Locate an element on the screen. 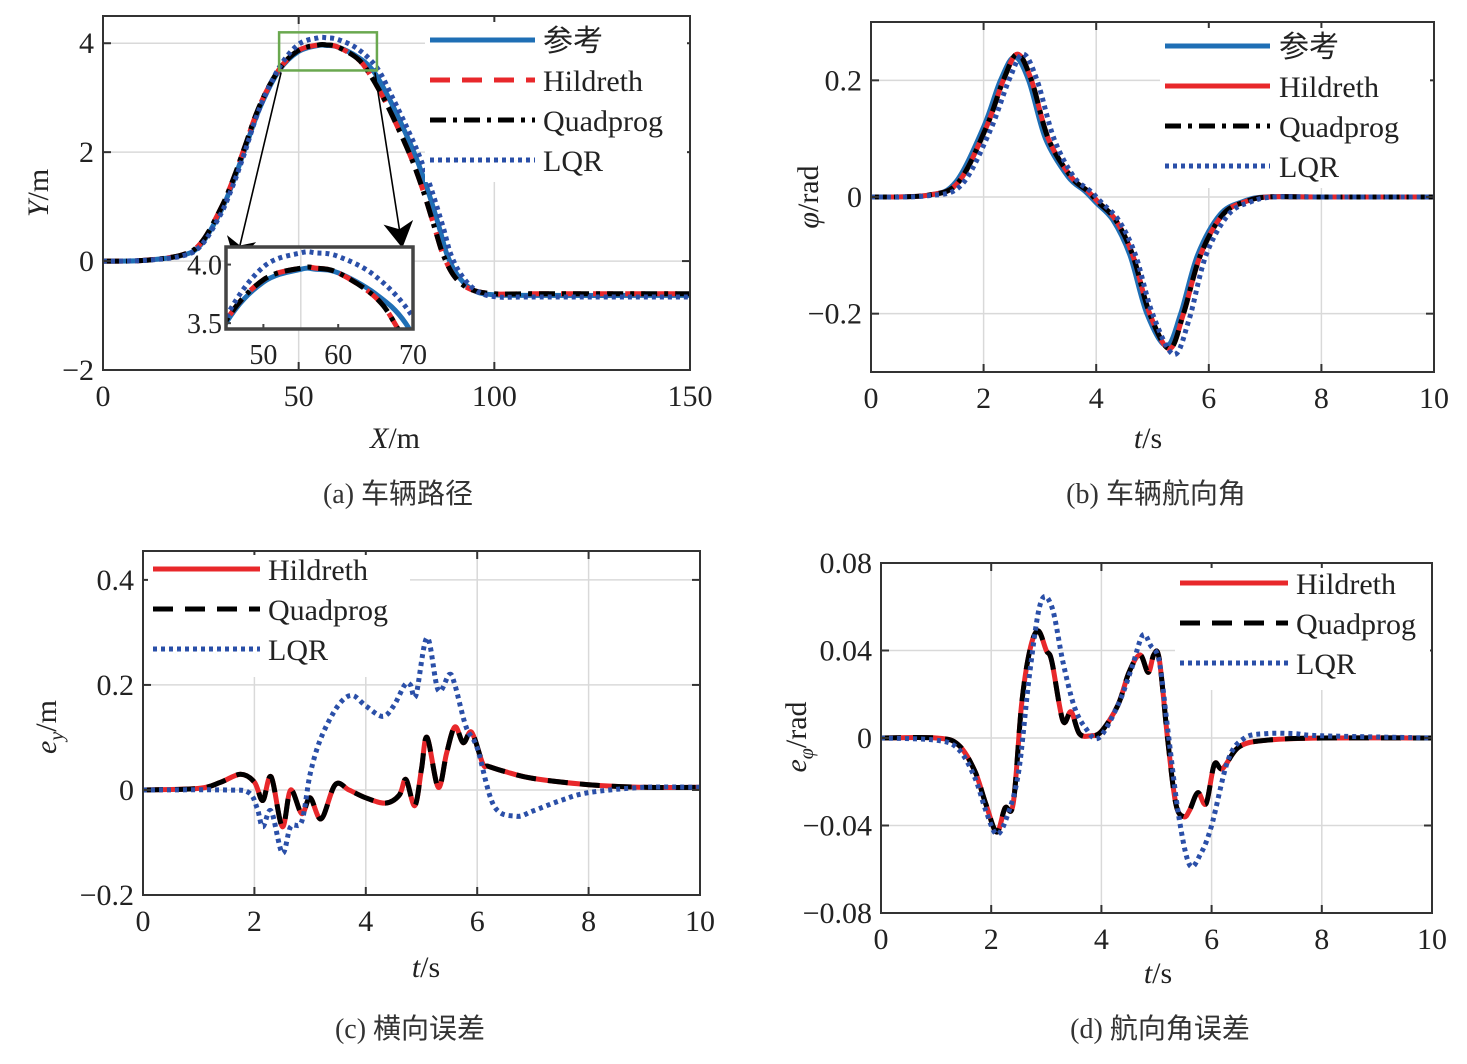 The image size is (1467, 1064). y-axis-label-subscript: y is located at coordinates (57, 737).